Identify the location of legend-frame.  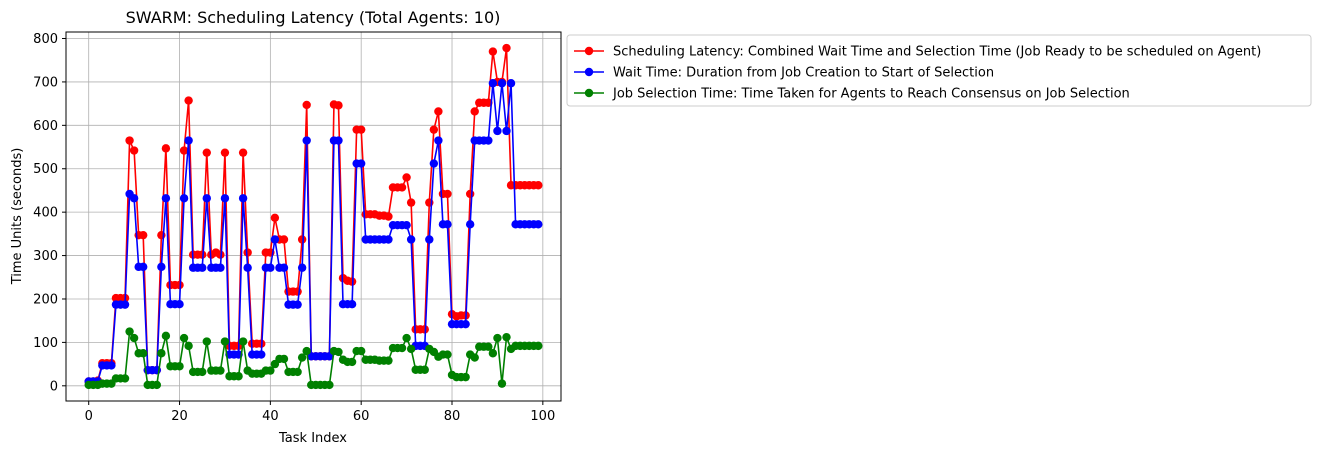
(939, 70).